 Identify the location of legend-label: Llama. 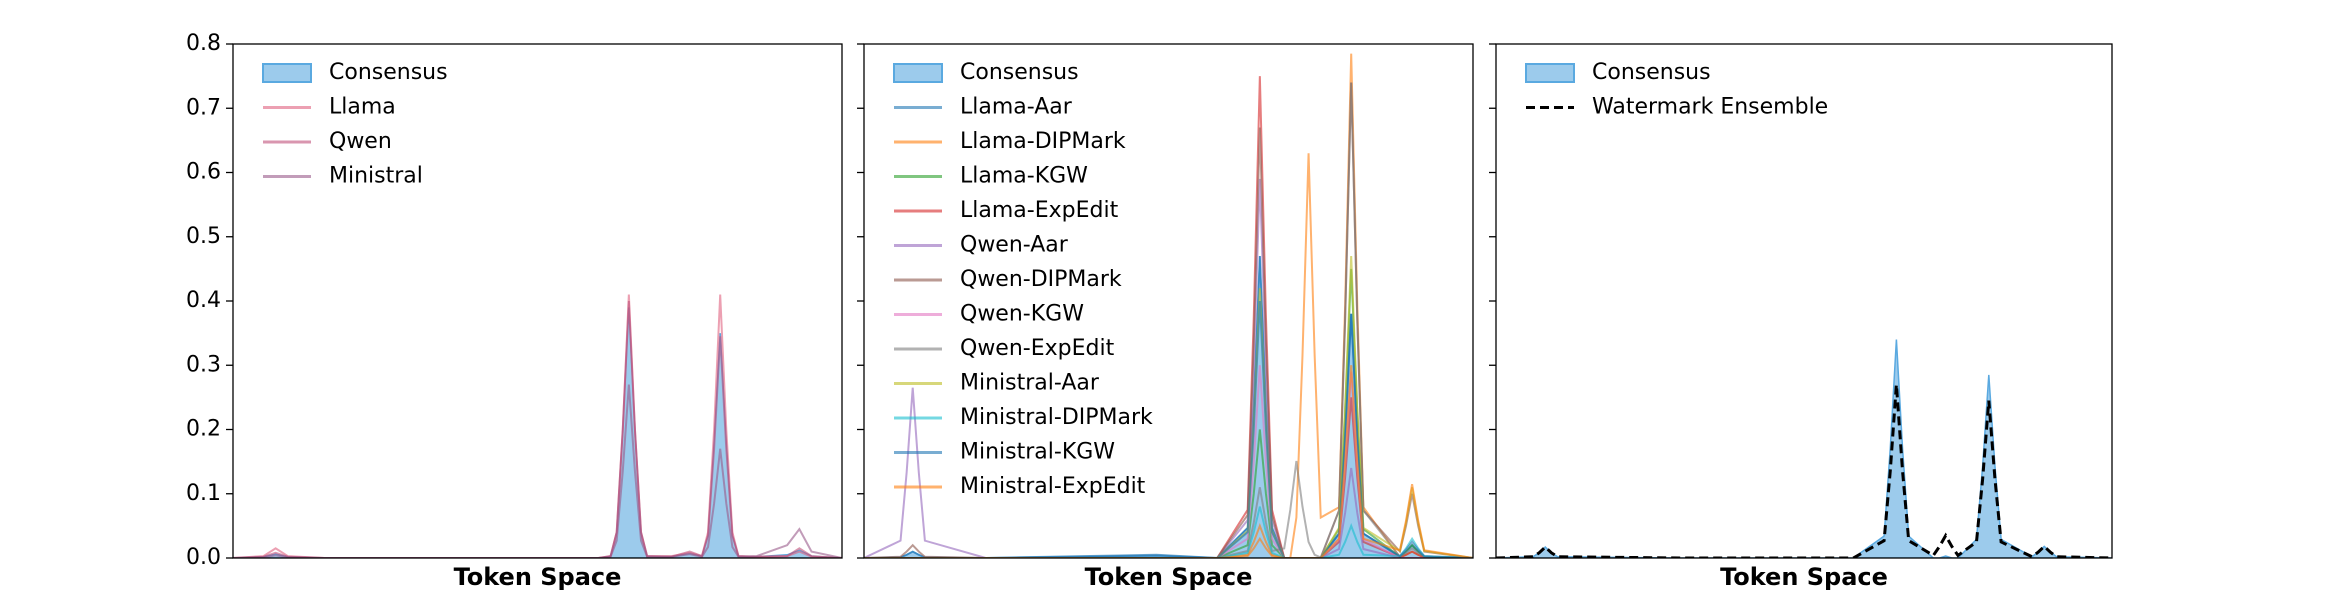
(362, 107).